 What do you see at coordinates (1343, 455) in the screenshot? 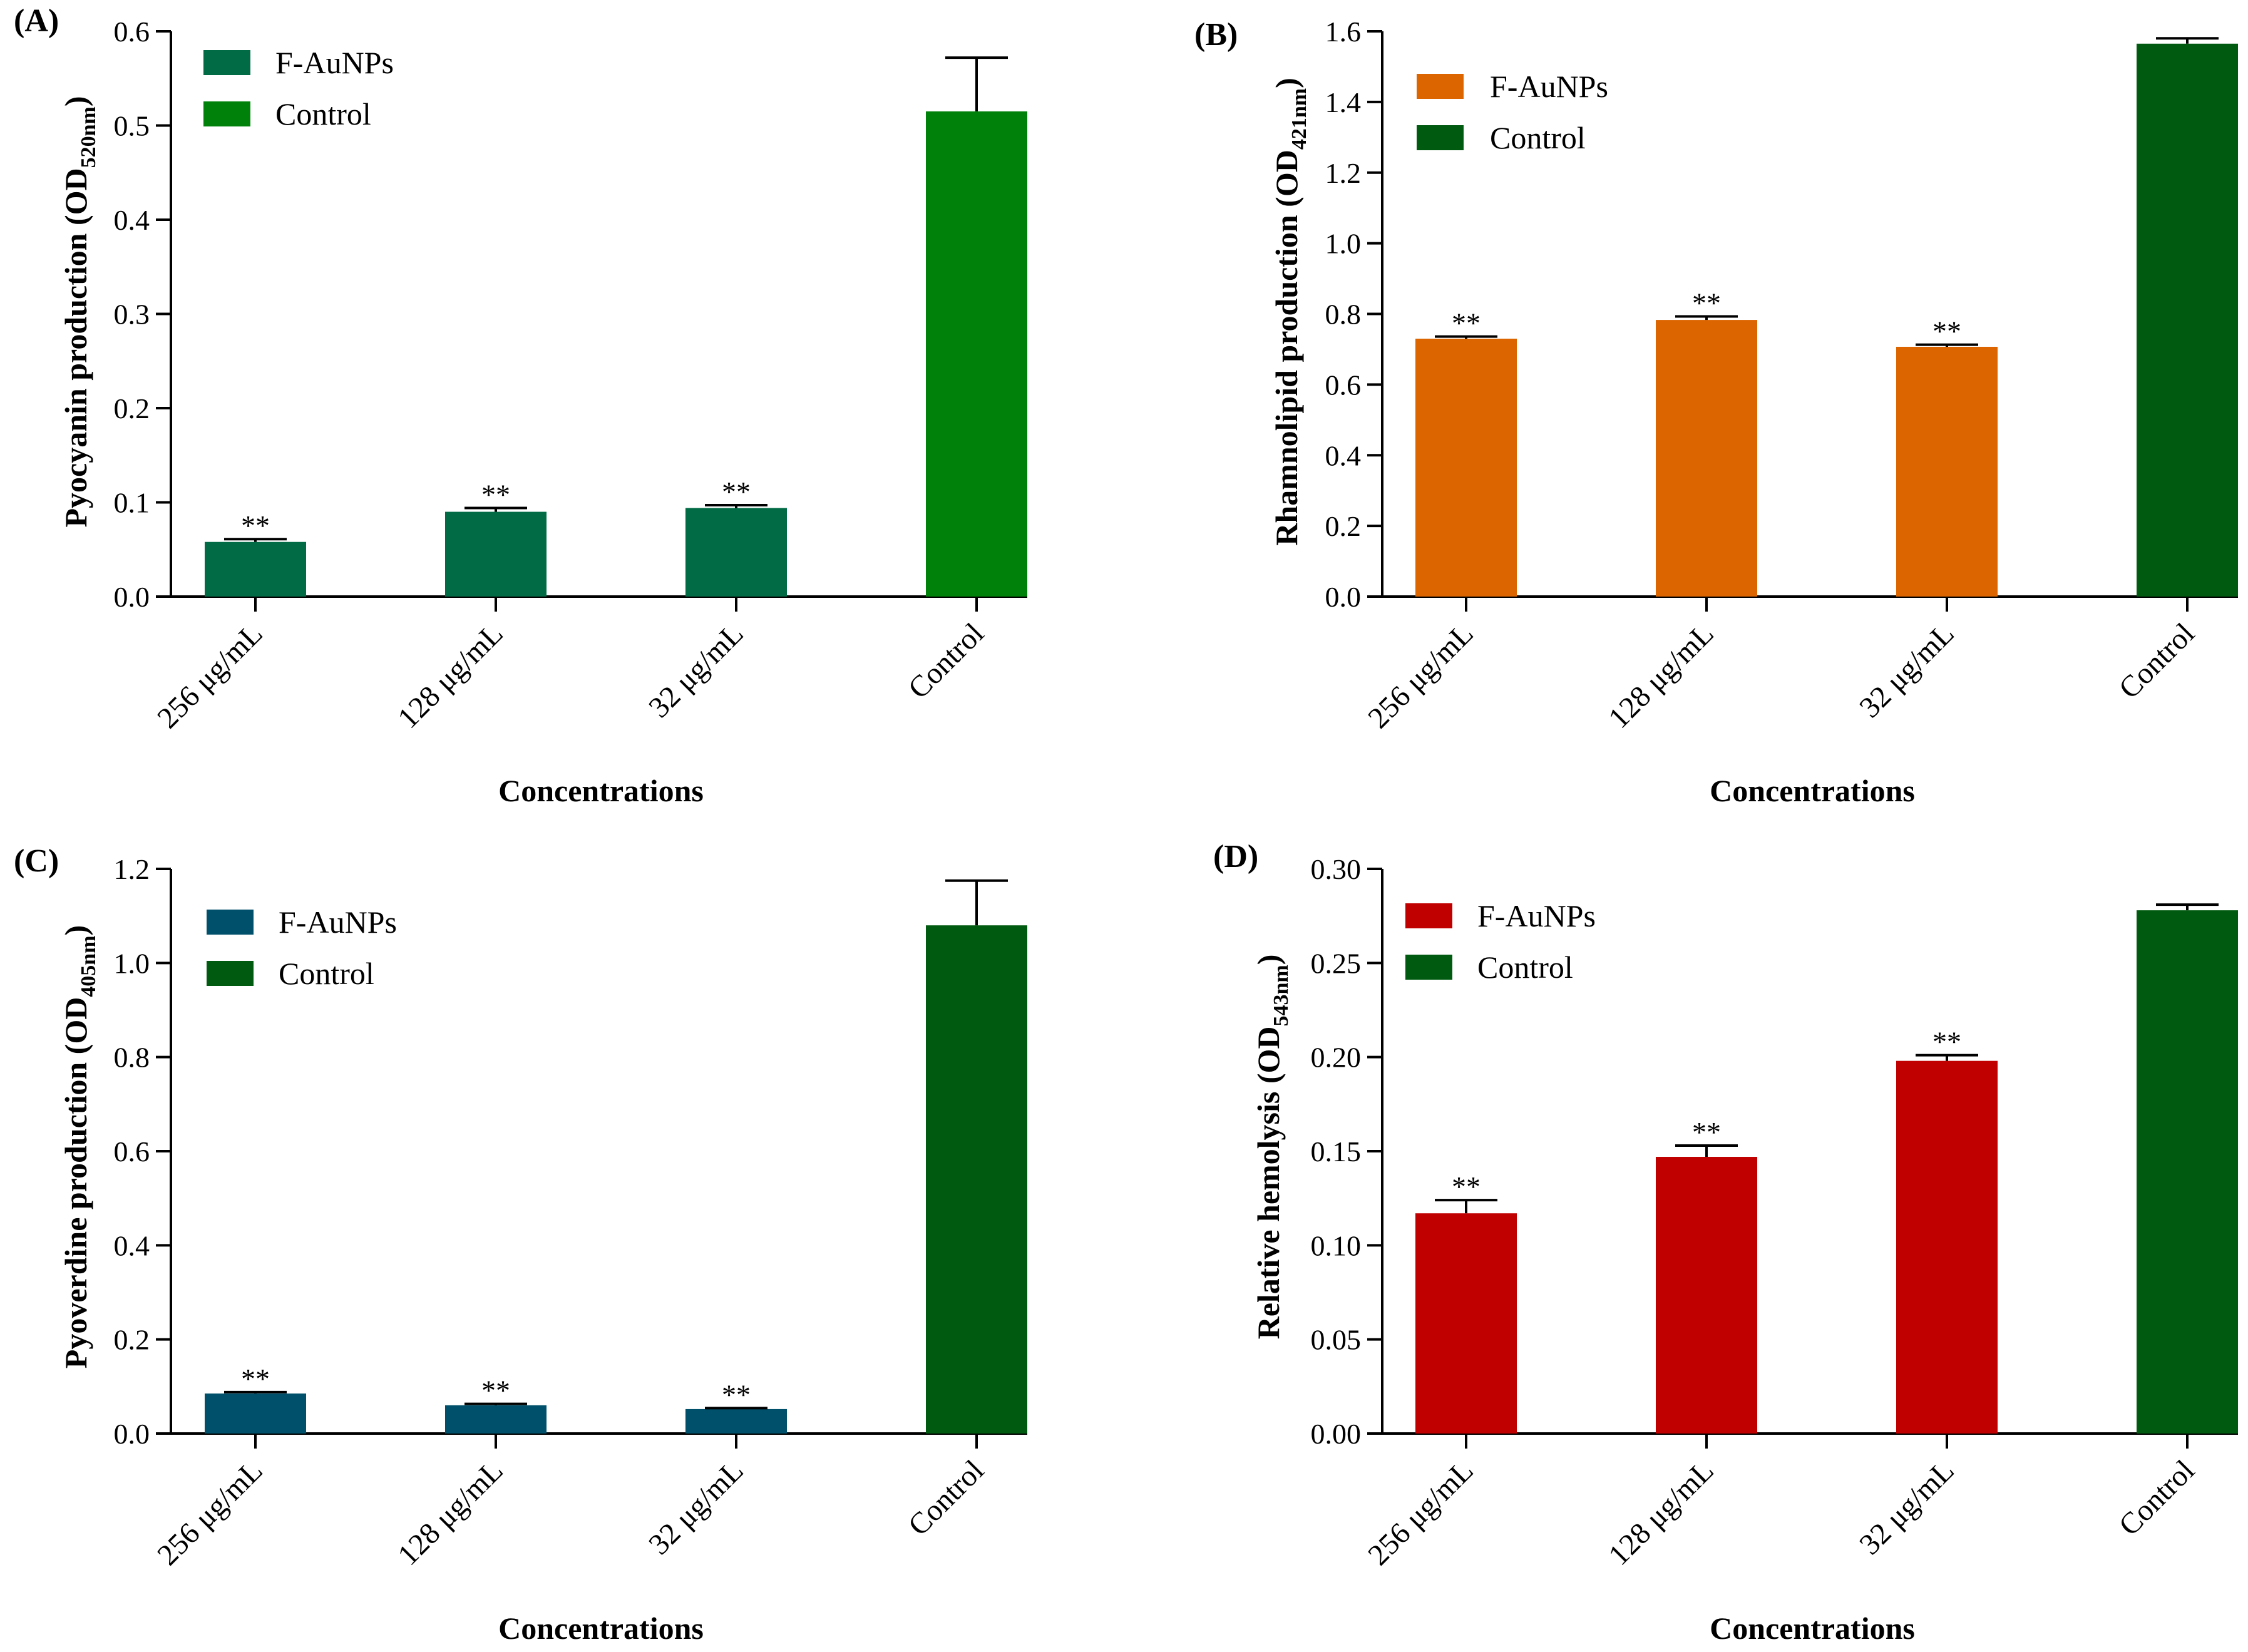
I see `panel-b-y-tick-label: 0.4` at bounding box center [1343, 455].